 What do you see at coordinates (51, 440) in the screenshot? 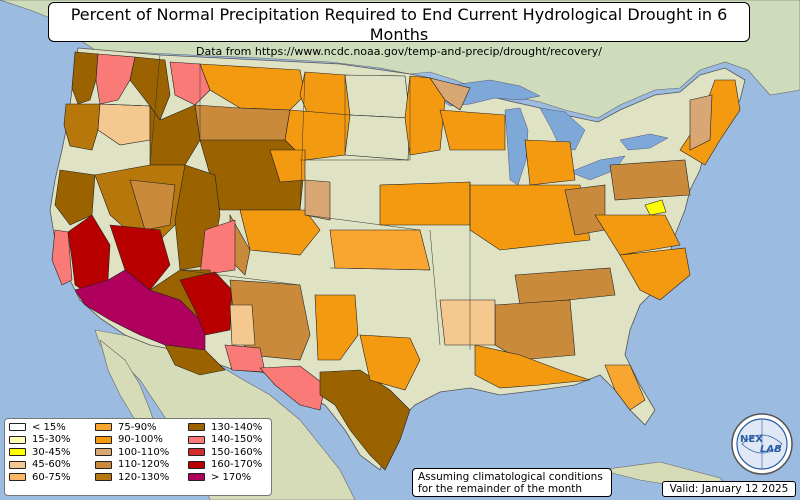
I see `legend-label: 15-30%` at bounding box center [51, 440].